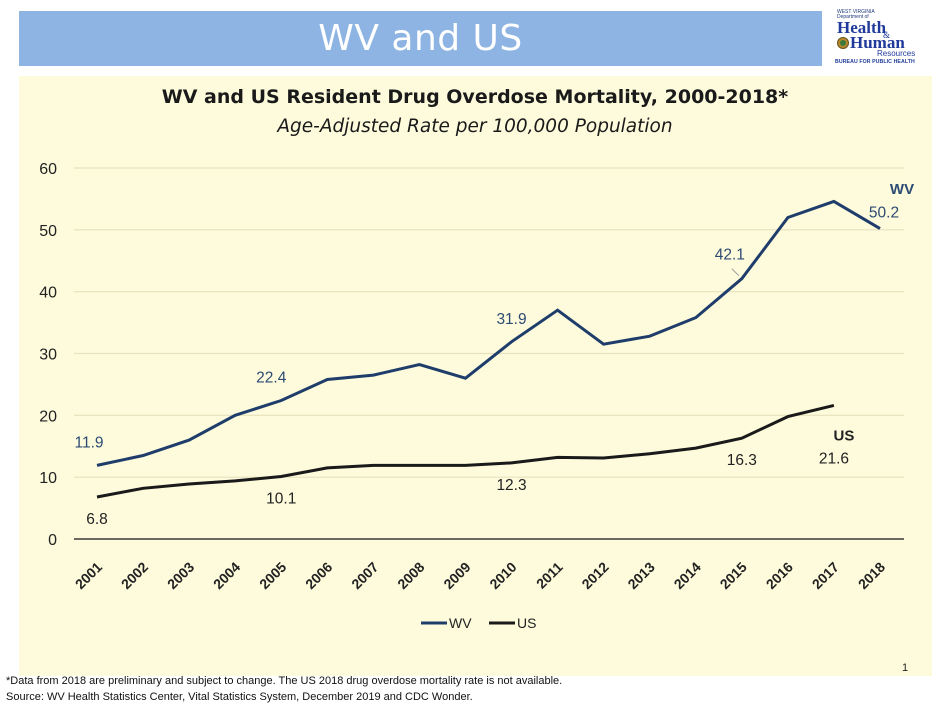  Describe the element at coordinates (640, 575) in the screenshot. I see `x-tick-label: 2013` at that location.